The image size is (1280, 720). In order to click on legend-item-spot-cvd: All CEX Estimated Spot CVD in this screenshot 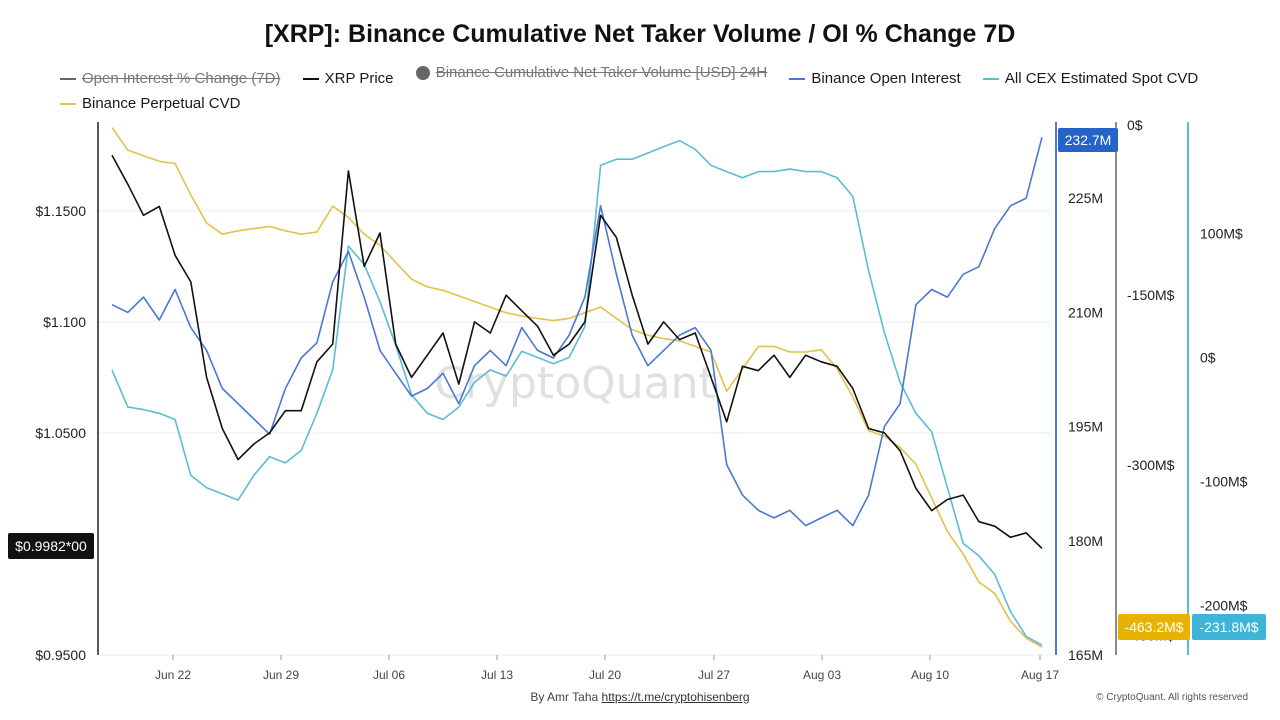, I will do `click(1090, 79)`.